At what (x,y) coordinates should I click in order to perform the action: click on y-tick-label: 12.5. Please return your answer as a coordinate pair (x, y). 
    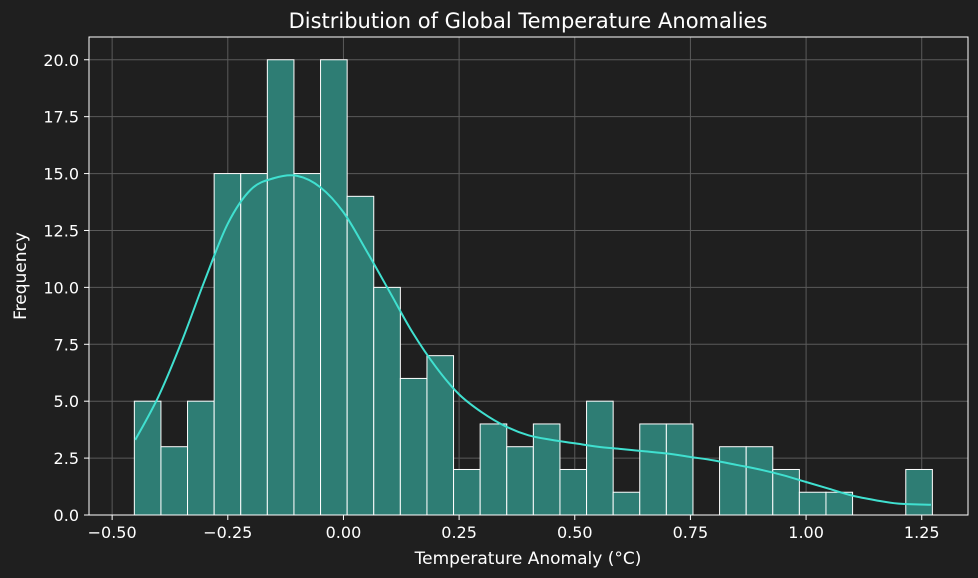
    Looking at the image, I should click on (61, 230).